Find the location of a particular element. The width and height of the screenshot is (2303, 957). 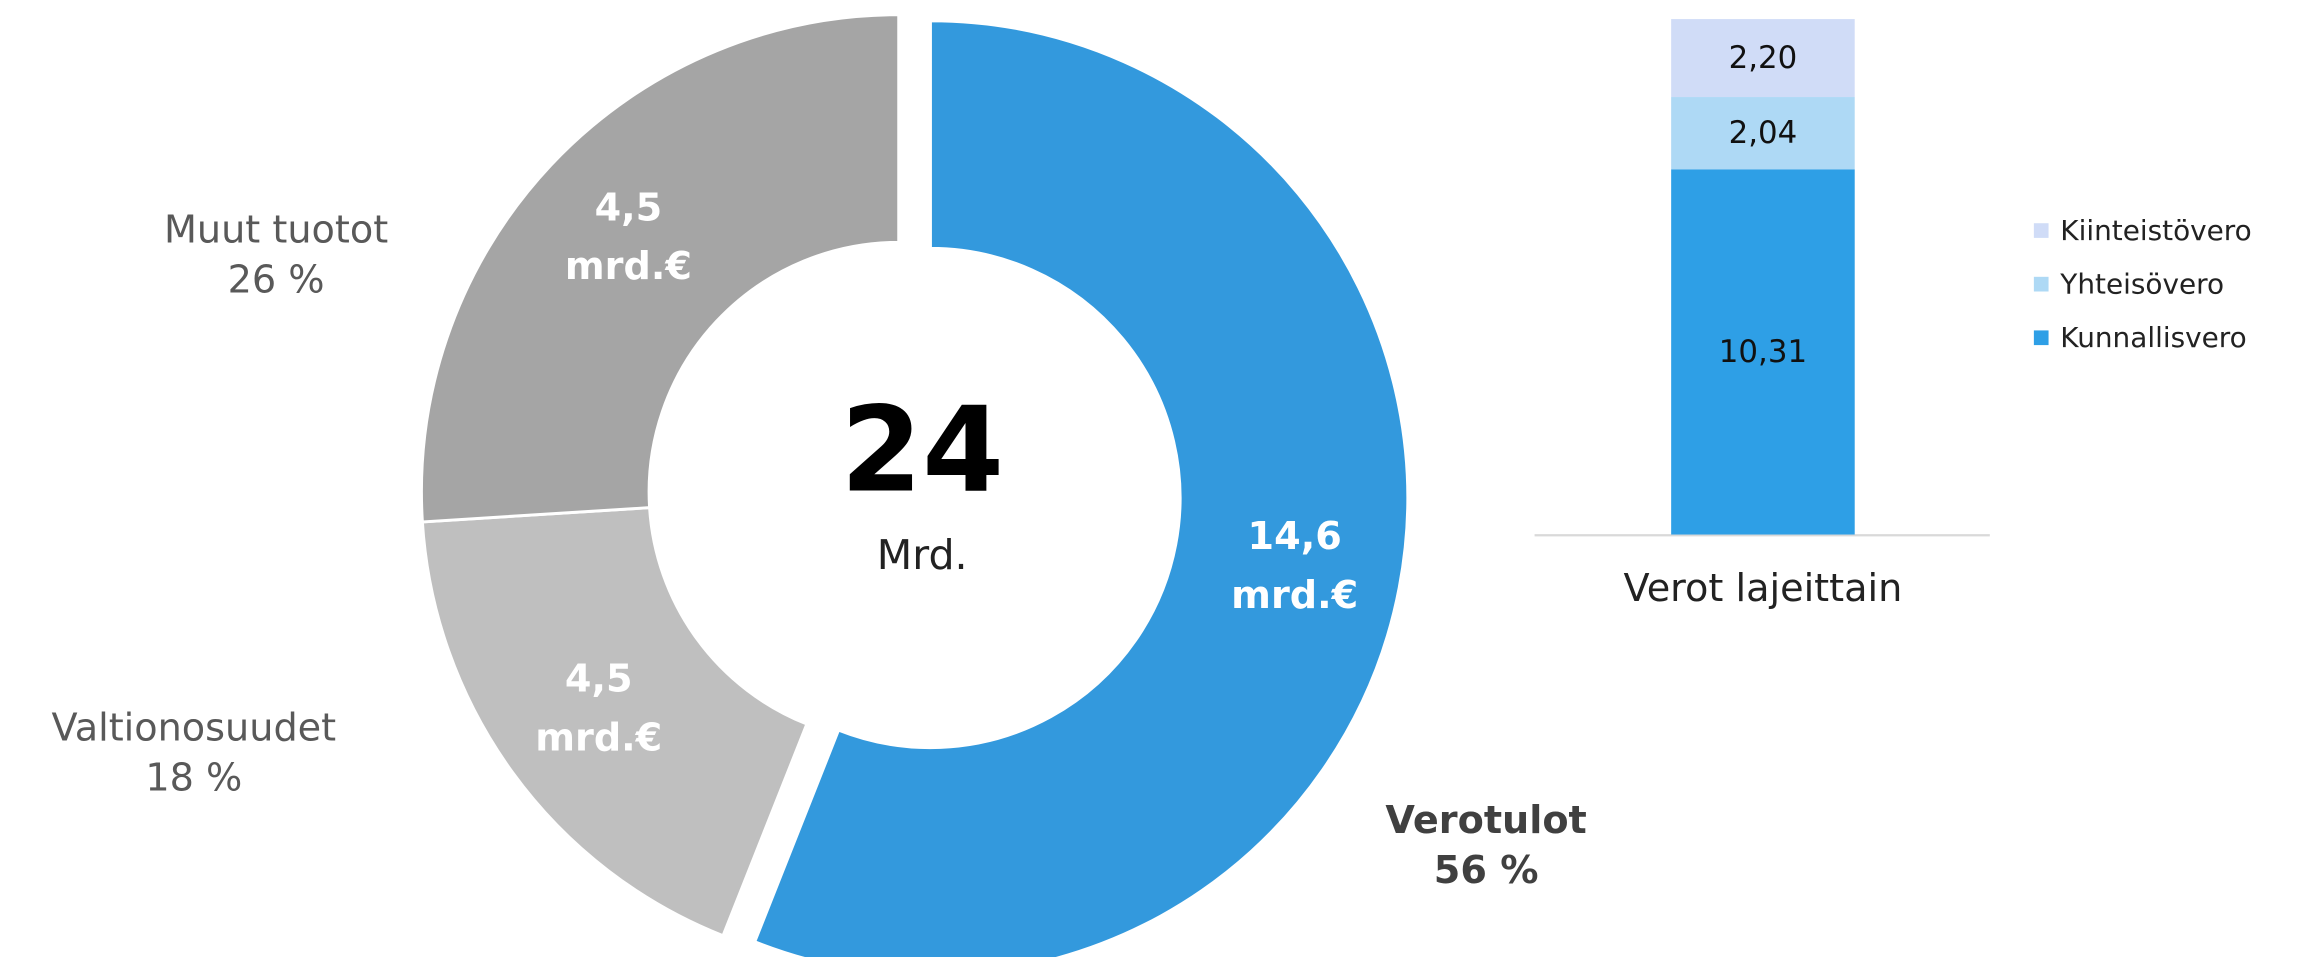

legend-label: Yhteisövero is located at coordinates (2141, 284).